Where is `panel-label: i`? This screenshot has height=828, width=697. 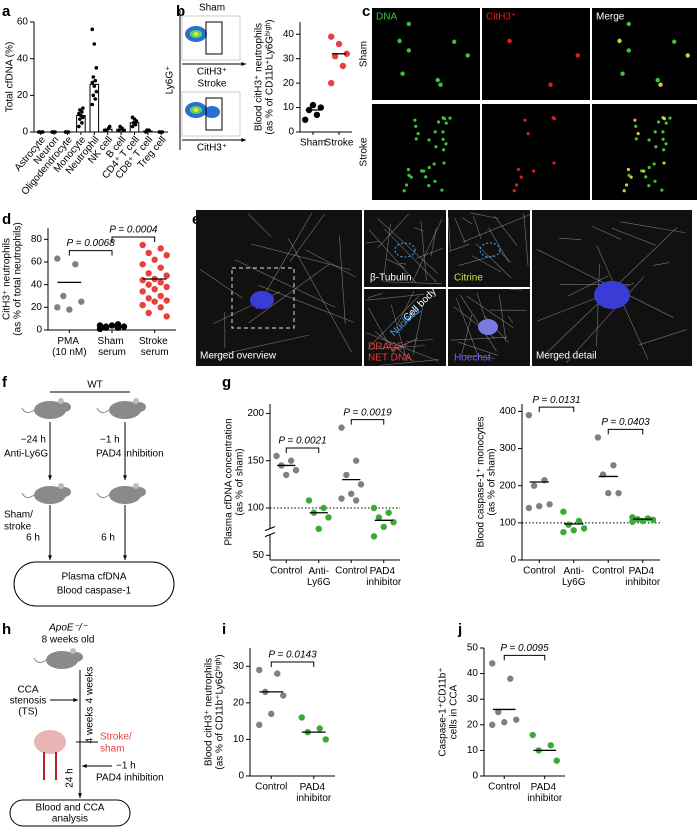 panel-label: i is located at coordinates (224, 629).